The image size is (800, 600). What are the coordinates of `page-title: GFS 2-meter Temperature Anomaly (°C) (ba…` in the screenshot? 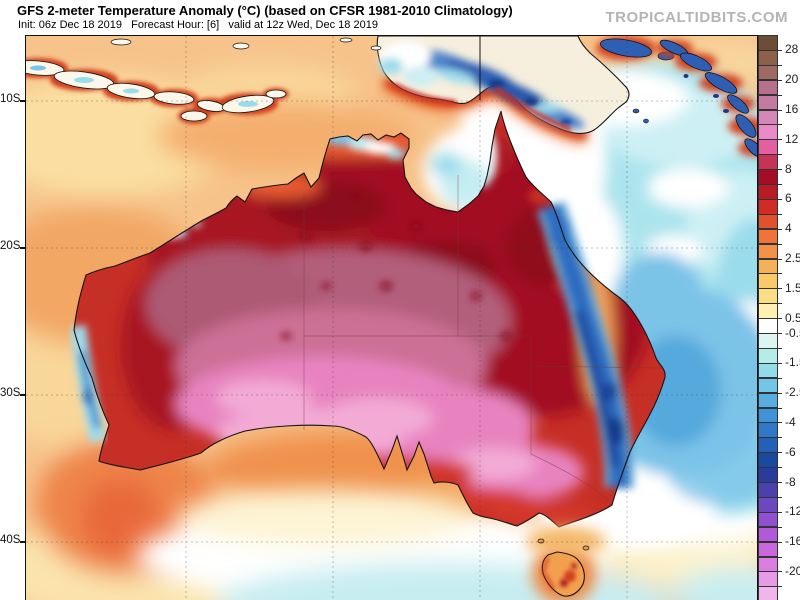 It's located at (265, 10).